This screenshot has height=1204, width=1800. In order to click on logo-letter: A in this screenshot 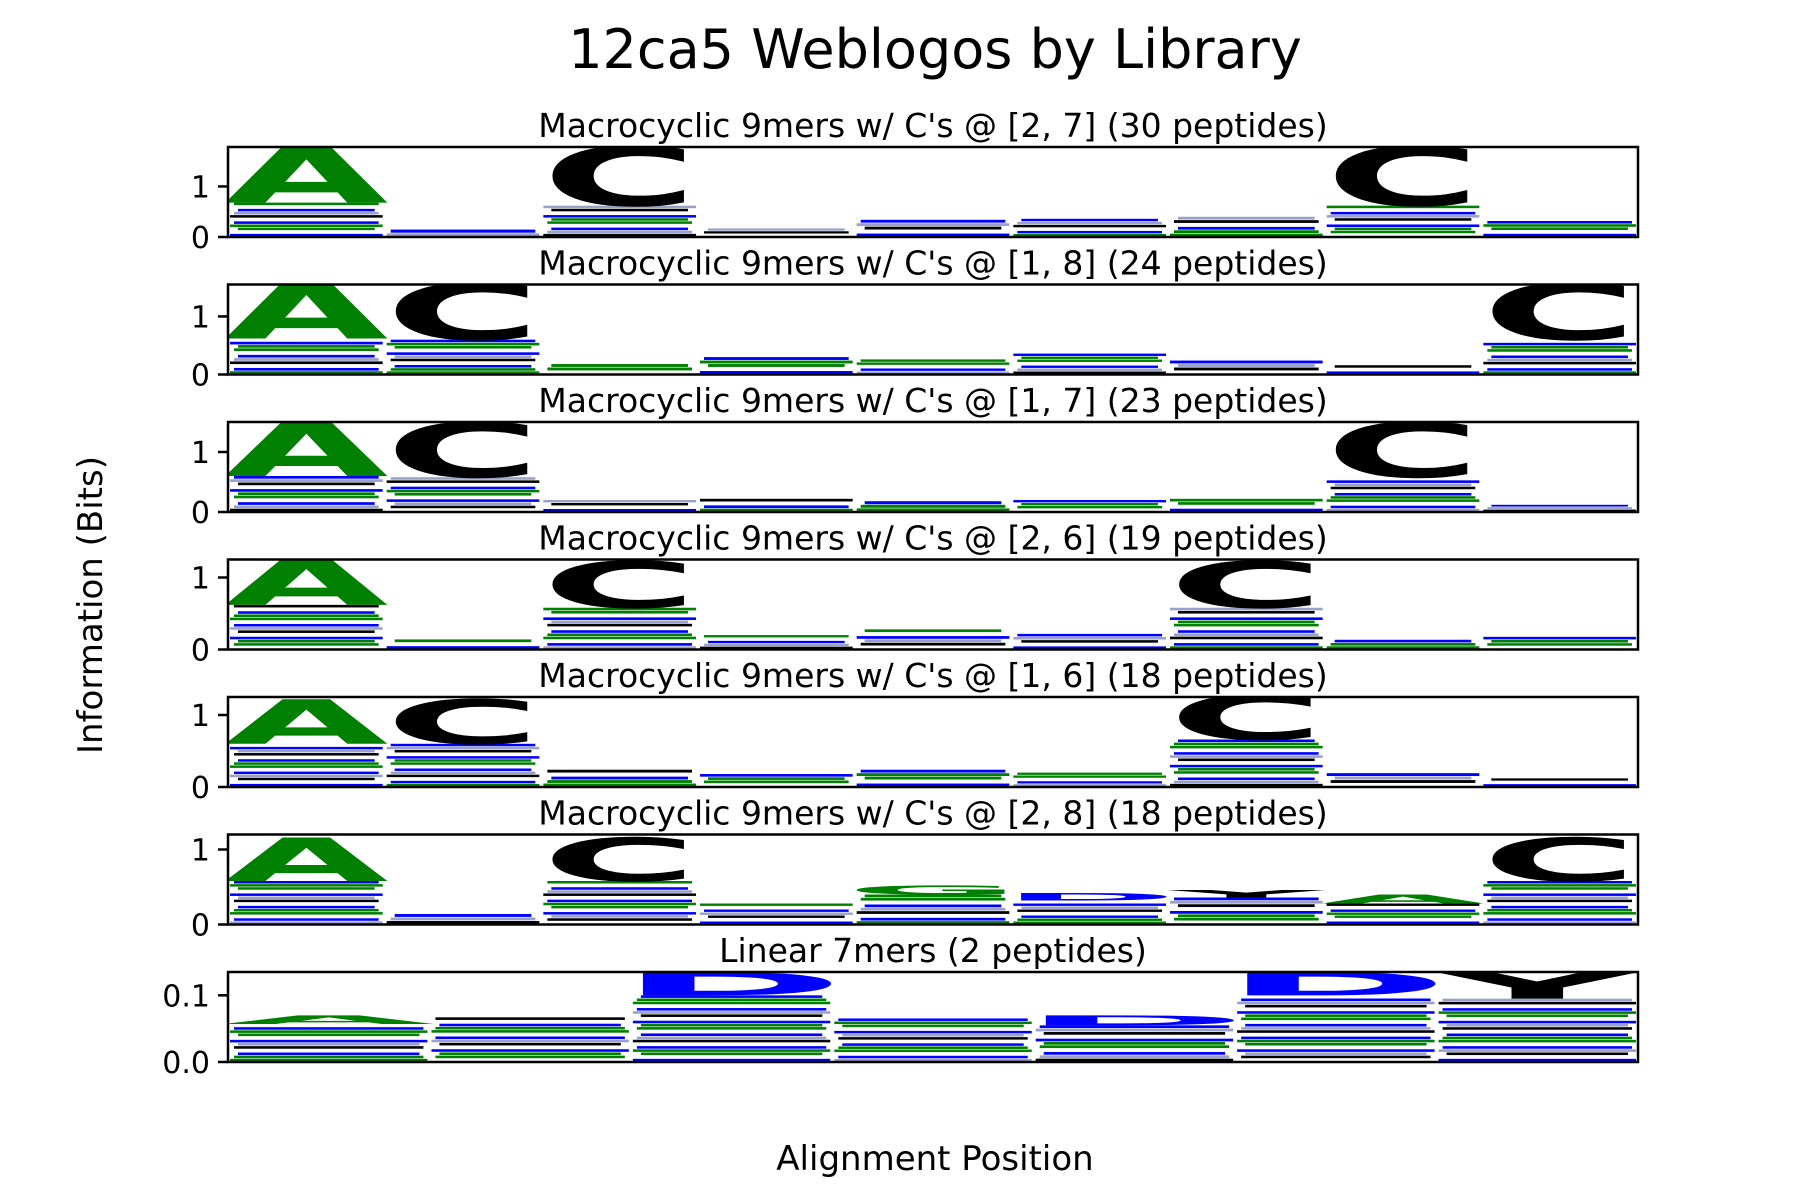, I will do `click(329, 1020)`.